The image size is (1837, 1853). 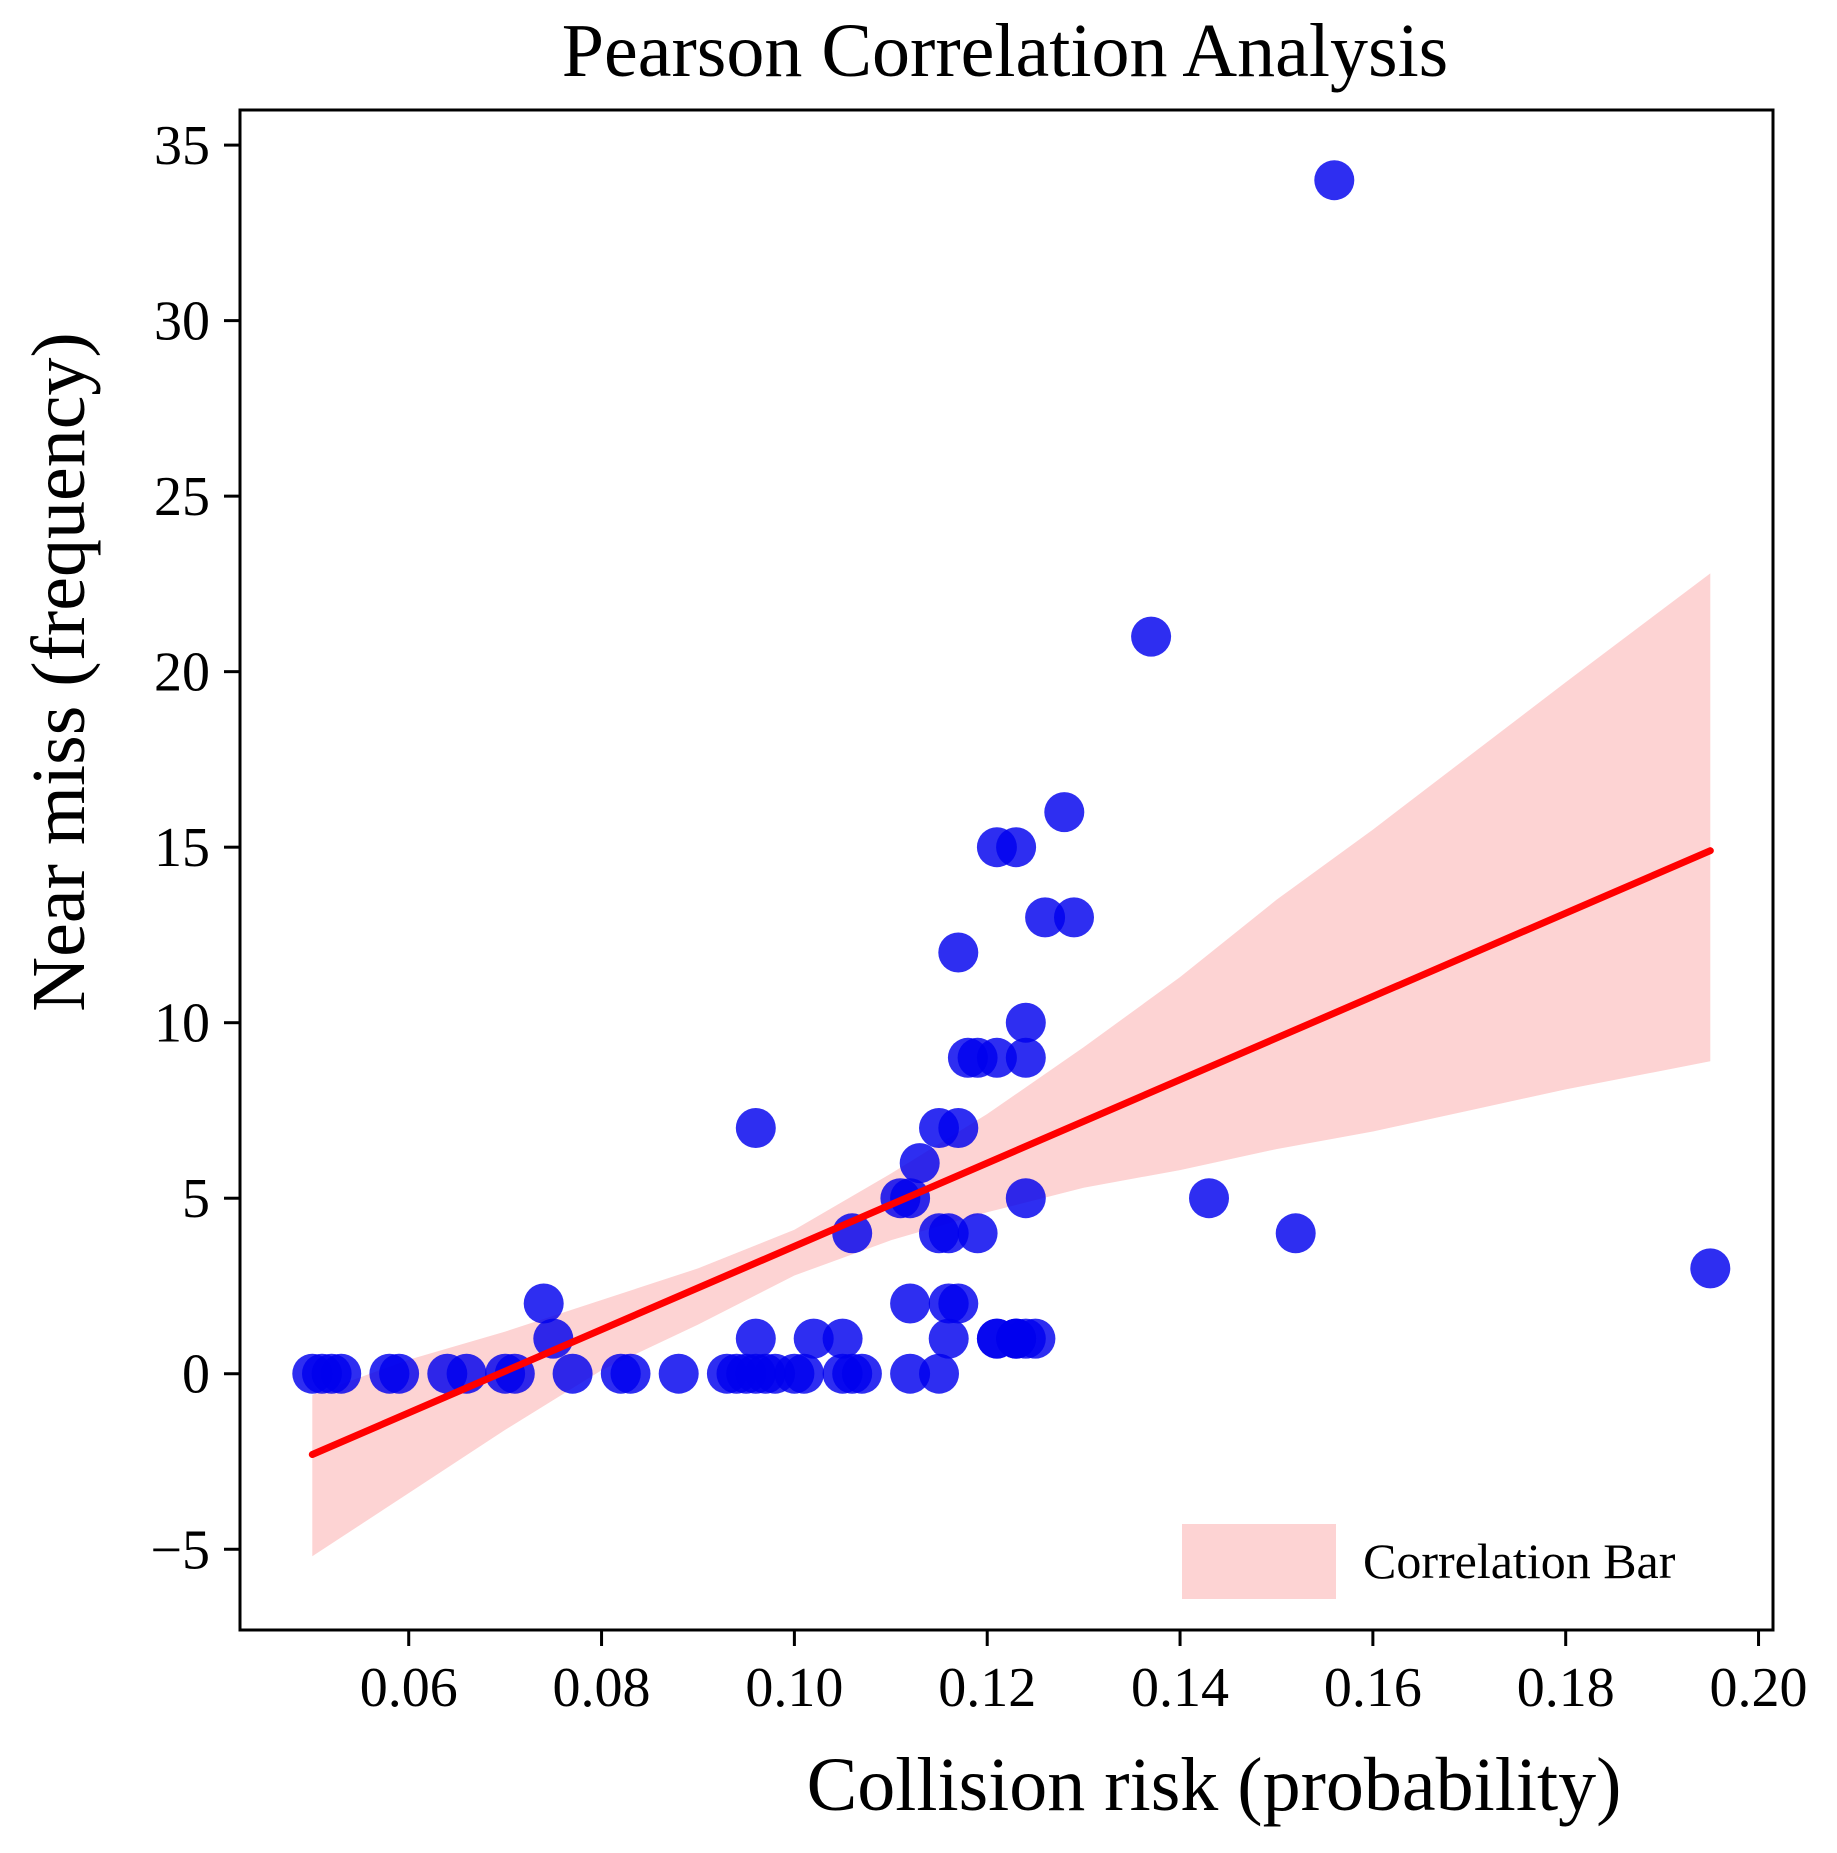 What do you see at coordinates (794, 1688) in the screenshot?
I see `x-tick-label: 0.10` at bounding box center [794, 1688].